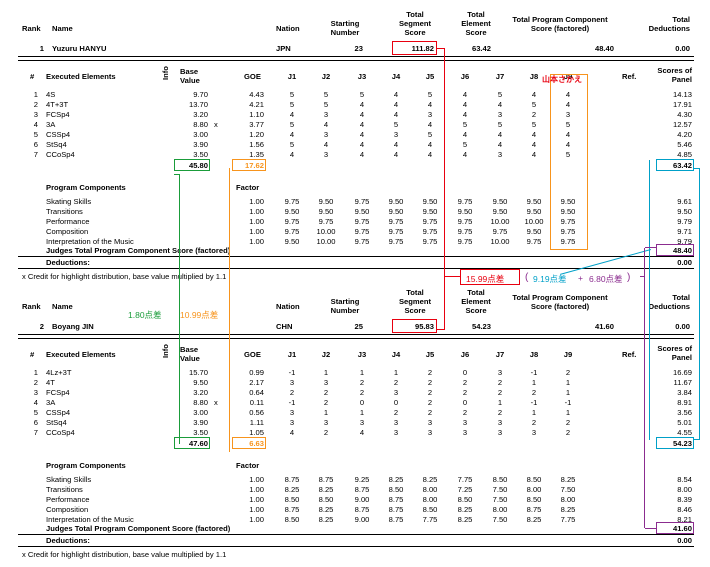 Image resolution: width=710 pixels, height=567 pixels. Describe the element at coordinates (345, 23) in the screenshot. I see `starting-number-header-1: Starting` at that location.